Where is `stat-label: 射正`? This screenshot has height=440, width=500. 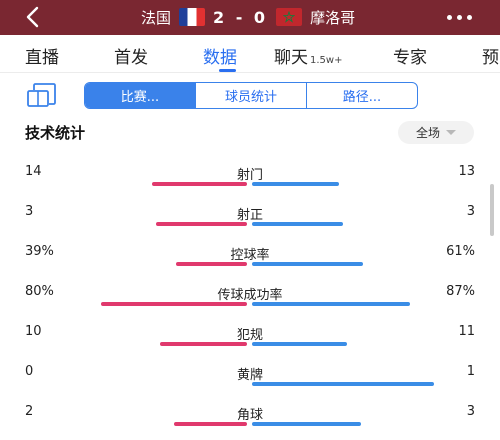 stat-label: 射正 is located at coordinates (249, 215).